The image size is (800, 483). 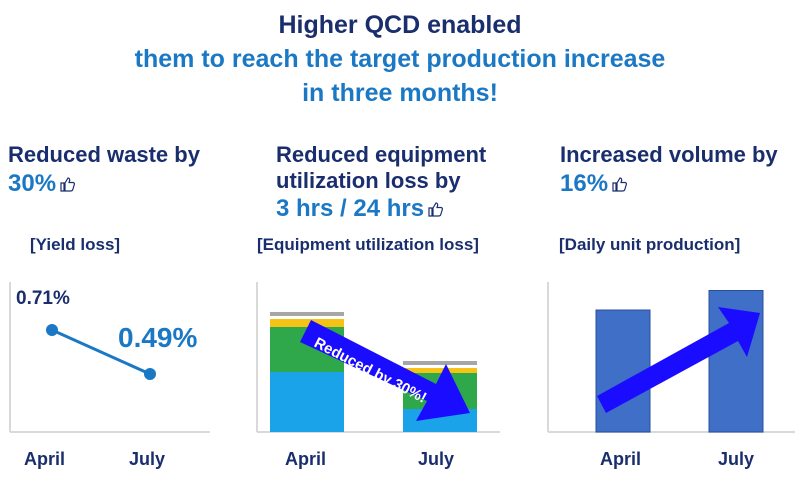 What do you see at coordinates (669, 154) in the screenshot?
I see `panel-3-heading: Increased volume by` at bounding box center [669, 154].